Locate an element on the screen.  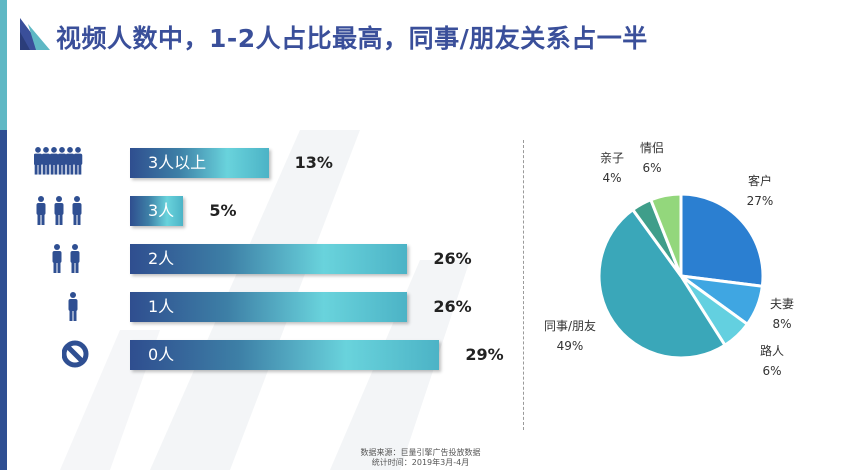
bar-category-label: 3人 is located at coordinates (161, 210).